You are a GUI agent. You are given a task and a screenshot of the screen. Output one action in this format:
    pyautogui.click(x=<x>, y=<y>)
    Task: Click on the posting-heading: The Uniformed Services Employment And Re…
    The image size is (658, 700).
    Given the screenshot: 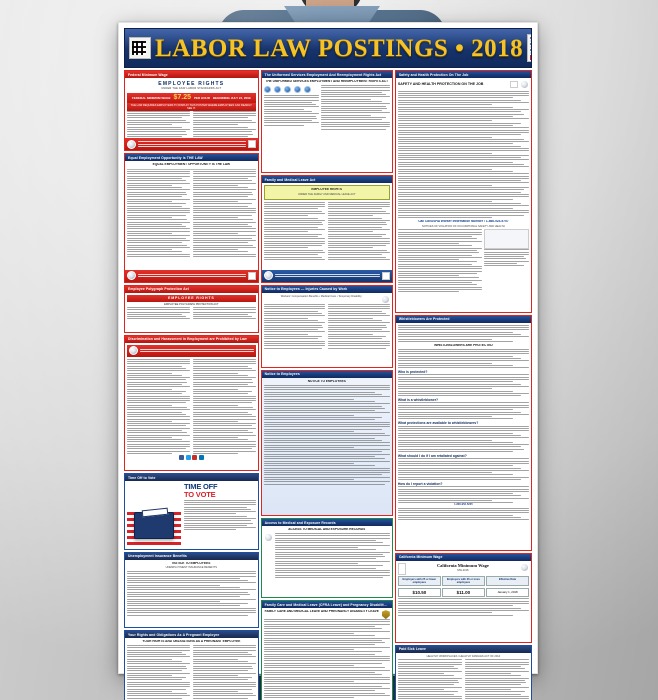 What is the action you would take?
    pyautogui.click(x=326, y=75)
    